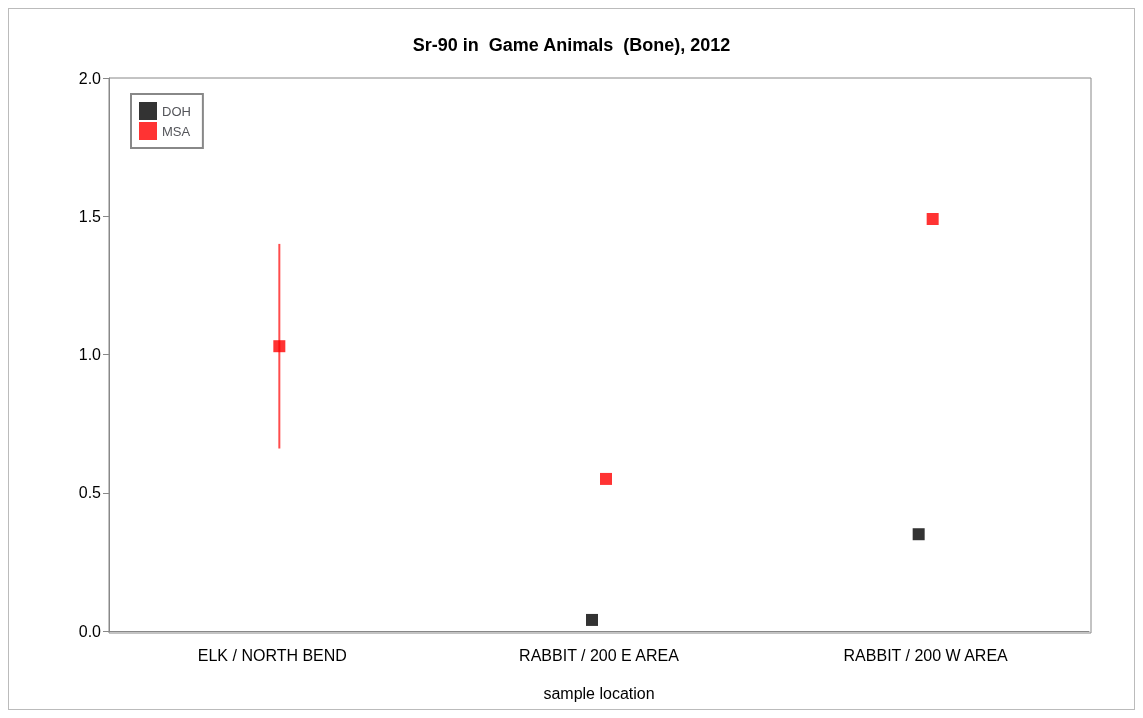 The width and height of the screenshot is (1143, 718). I want to click on x-tick-label: ELK / NORTH BEND, so click(272, 655).